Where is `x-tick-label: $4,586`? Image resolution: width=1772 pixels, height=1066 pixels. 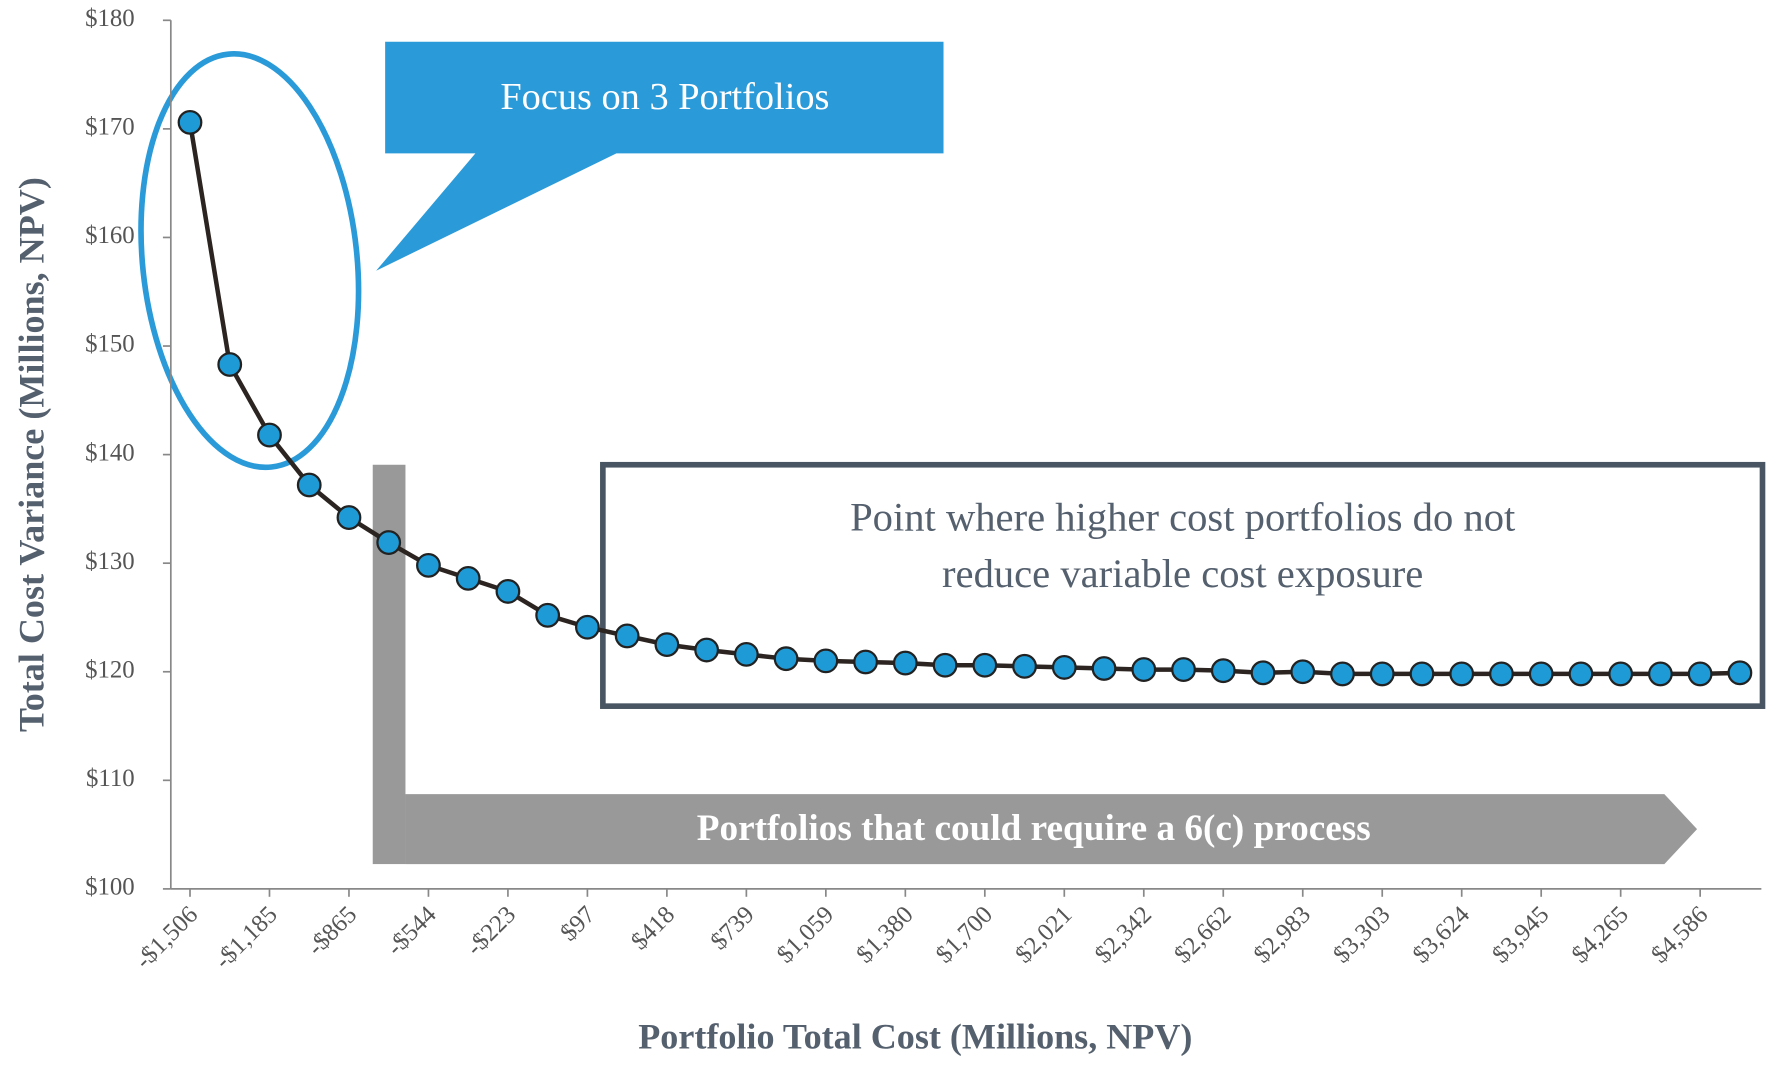
x-tick-label: $4,586 is located at coordinates (1679, 934).